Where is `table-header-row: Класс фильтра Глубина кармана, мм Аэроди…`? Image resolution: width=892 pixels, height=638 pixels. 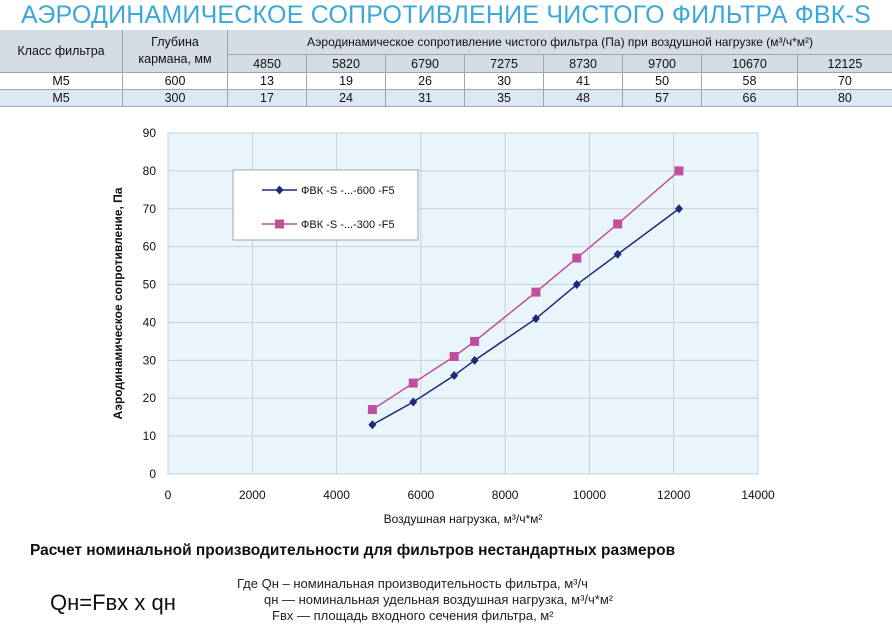 table-header-row: Класс фильтра Глубина кармана, мм Аэроди… is located at coordinates (446, 51).